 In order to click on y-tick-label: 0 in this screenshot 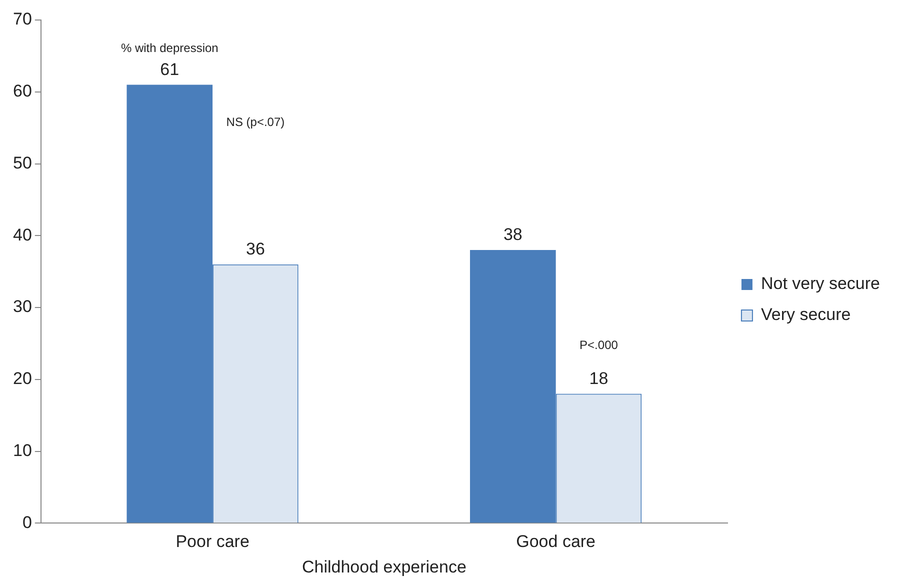, I will do `click(27, 522)`.